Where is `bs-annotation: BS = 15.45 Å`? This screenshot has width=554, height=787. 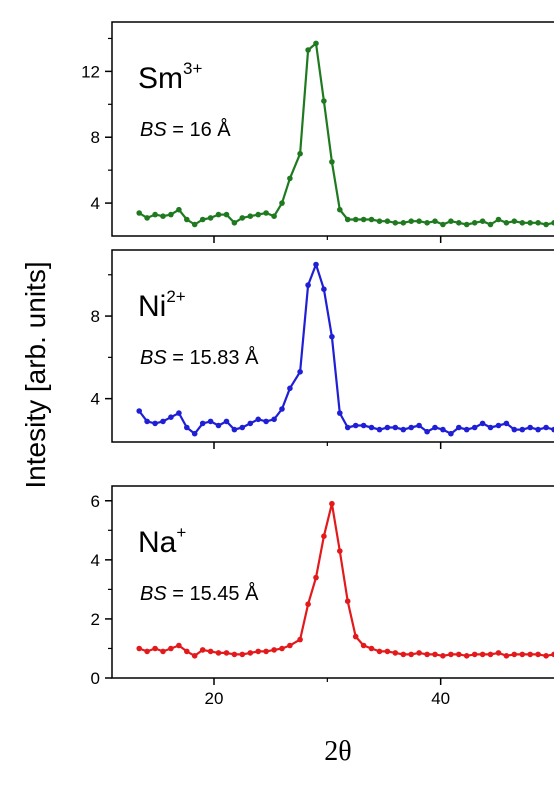
bs-annotation: BS = 15.45 Å is located at coordinates (199, 593).